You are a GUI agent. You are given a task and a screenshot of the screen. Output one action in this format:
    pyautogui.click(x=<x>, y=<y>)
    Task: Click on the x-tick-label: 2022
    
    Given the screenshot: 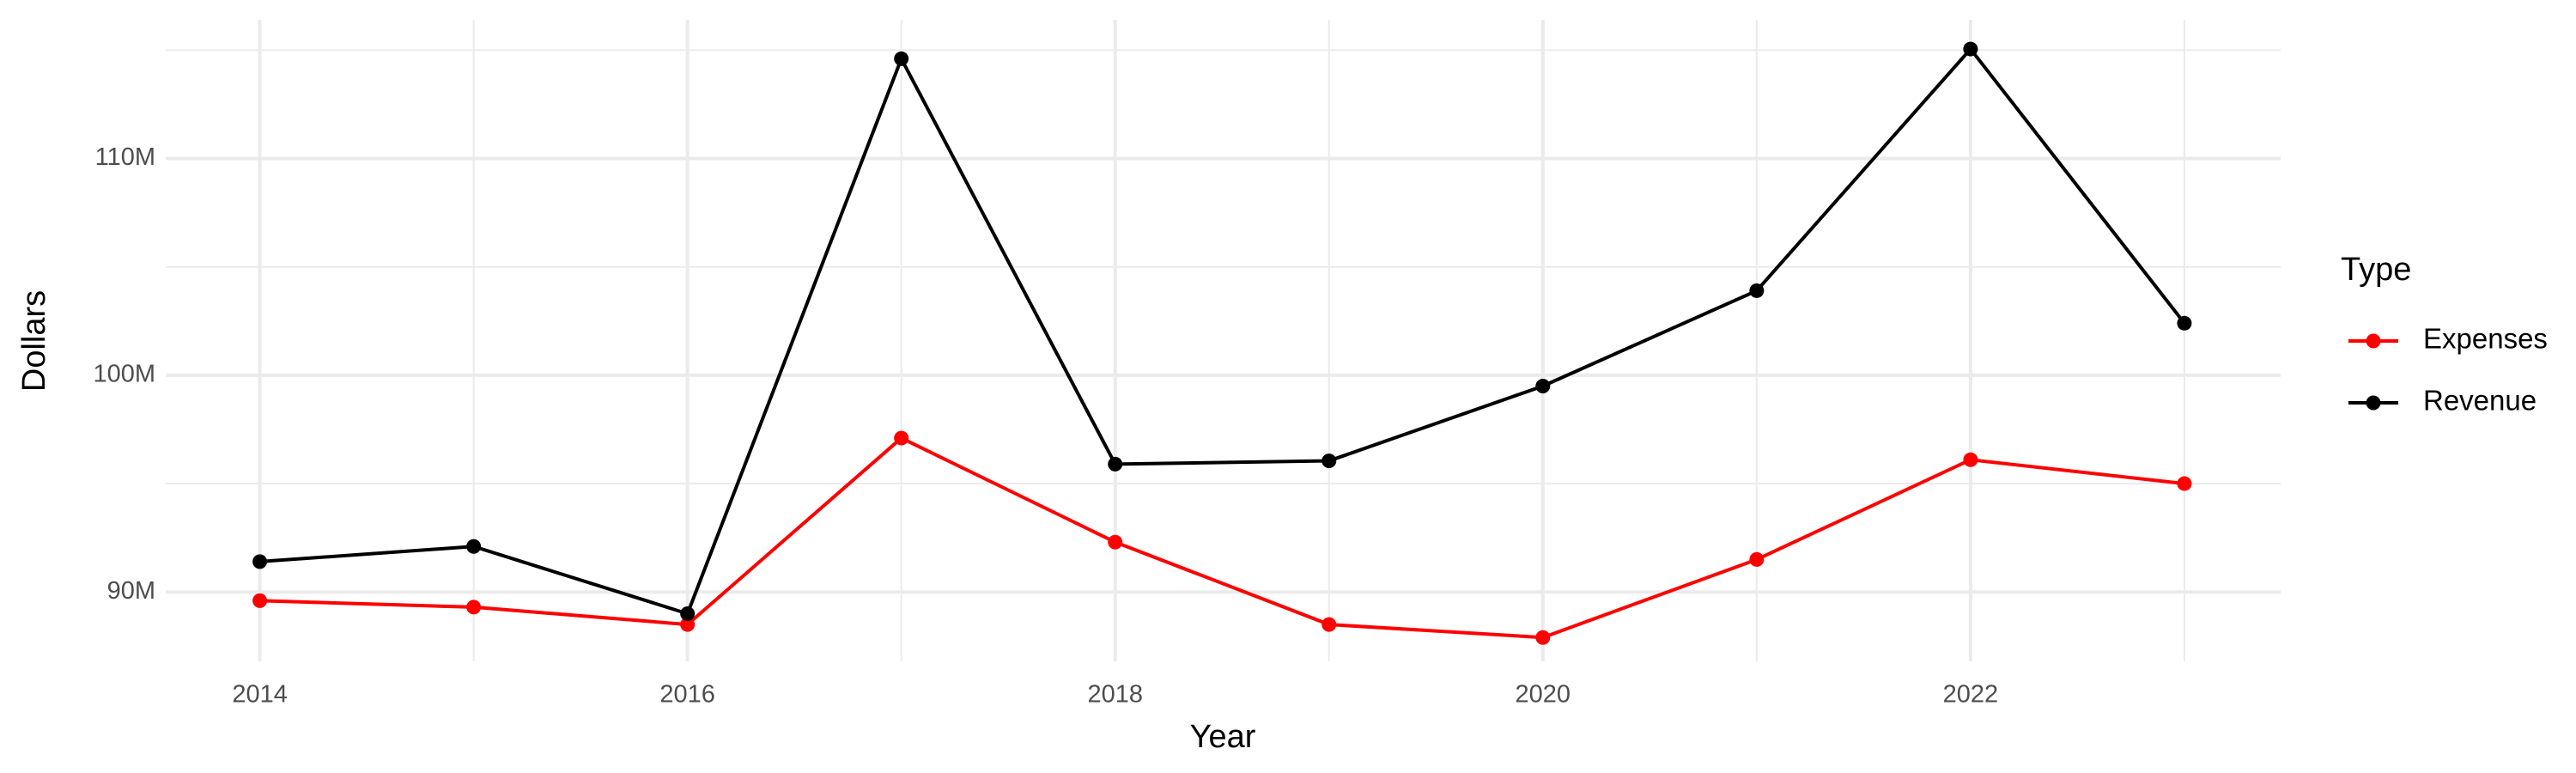 What is the action you would take?
    pyautogui.click(x=1971, y=695)
    